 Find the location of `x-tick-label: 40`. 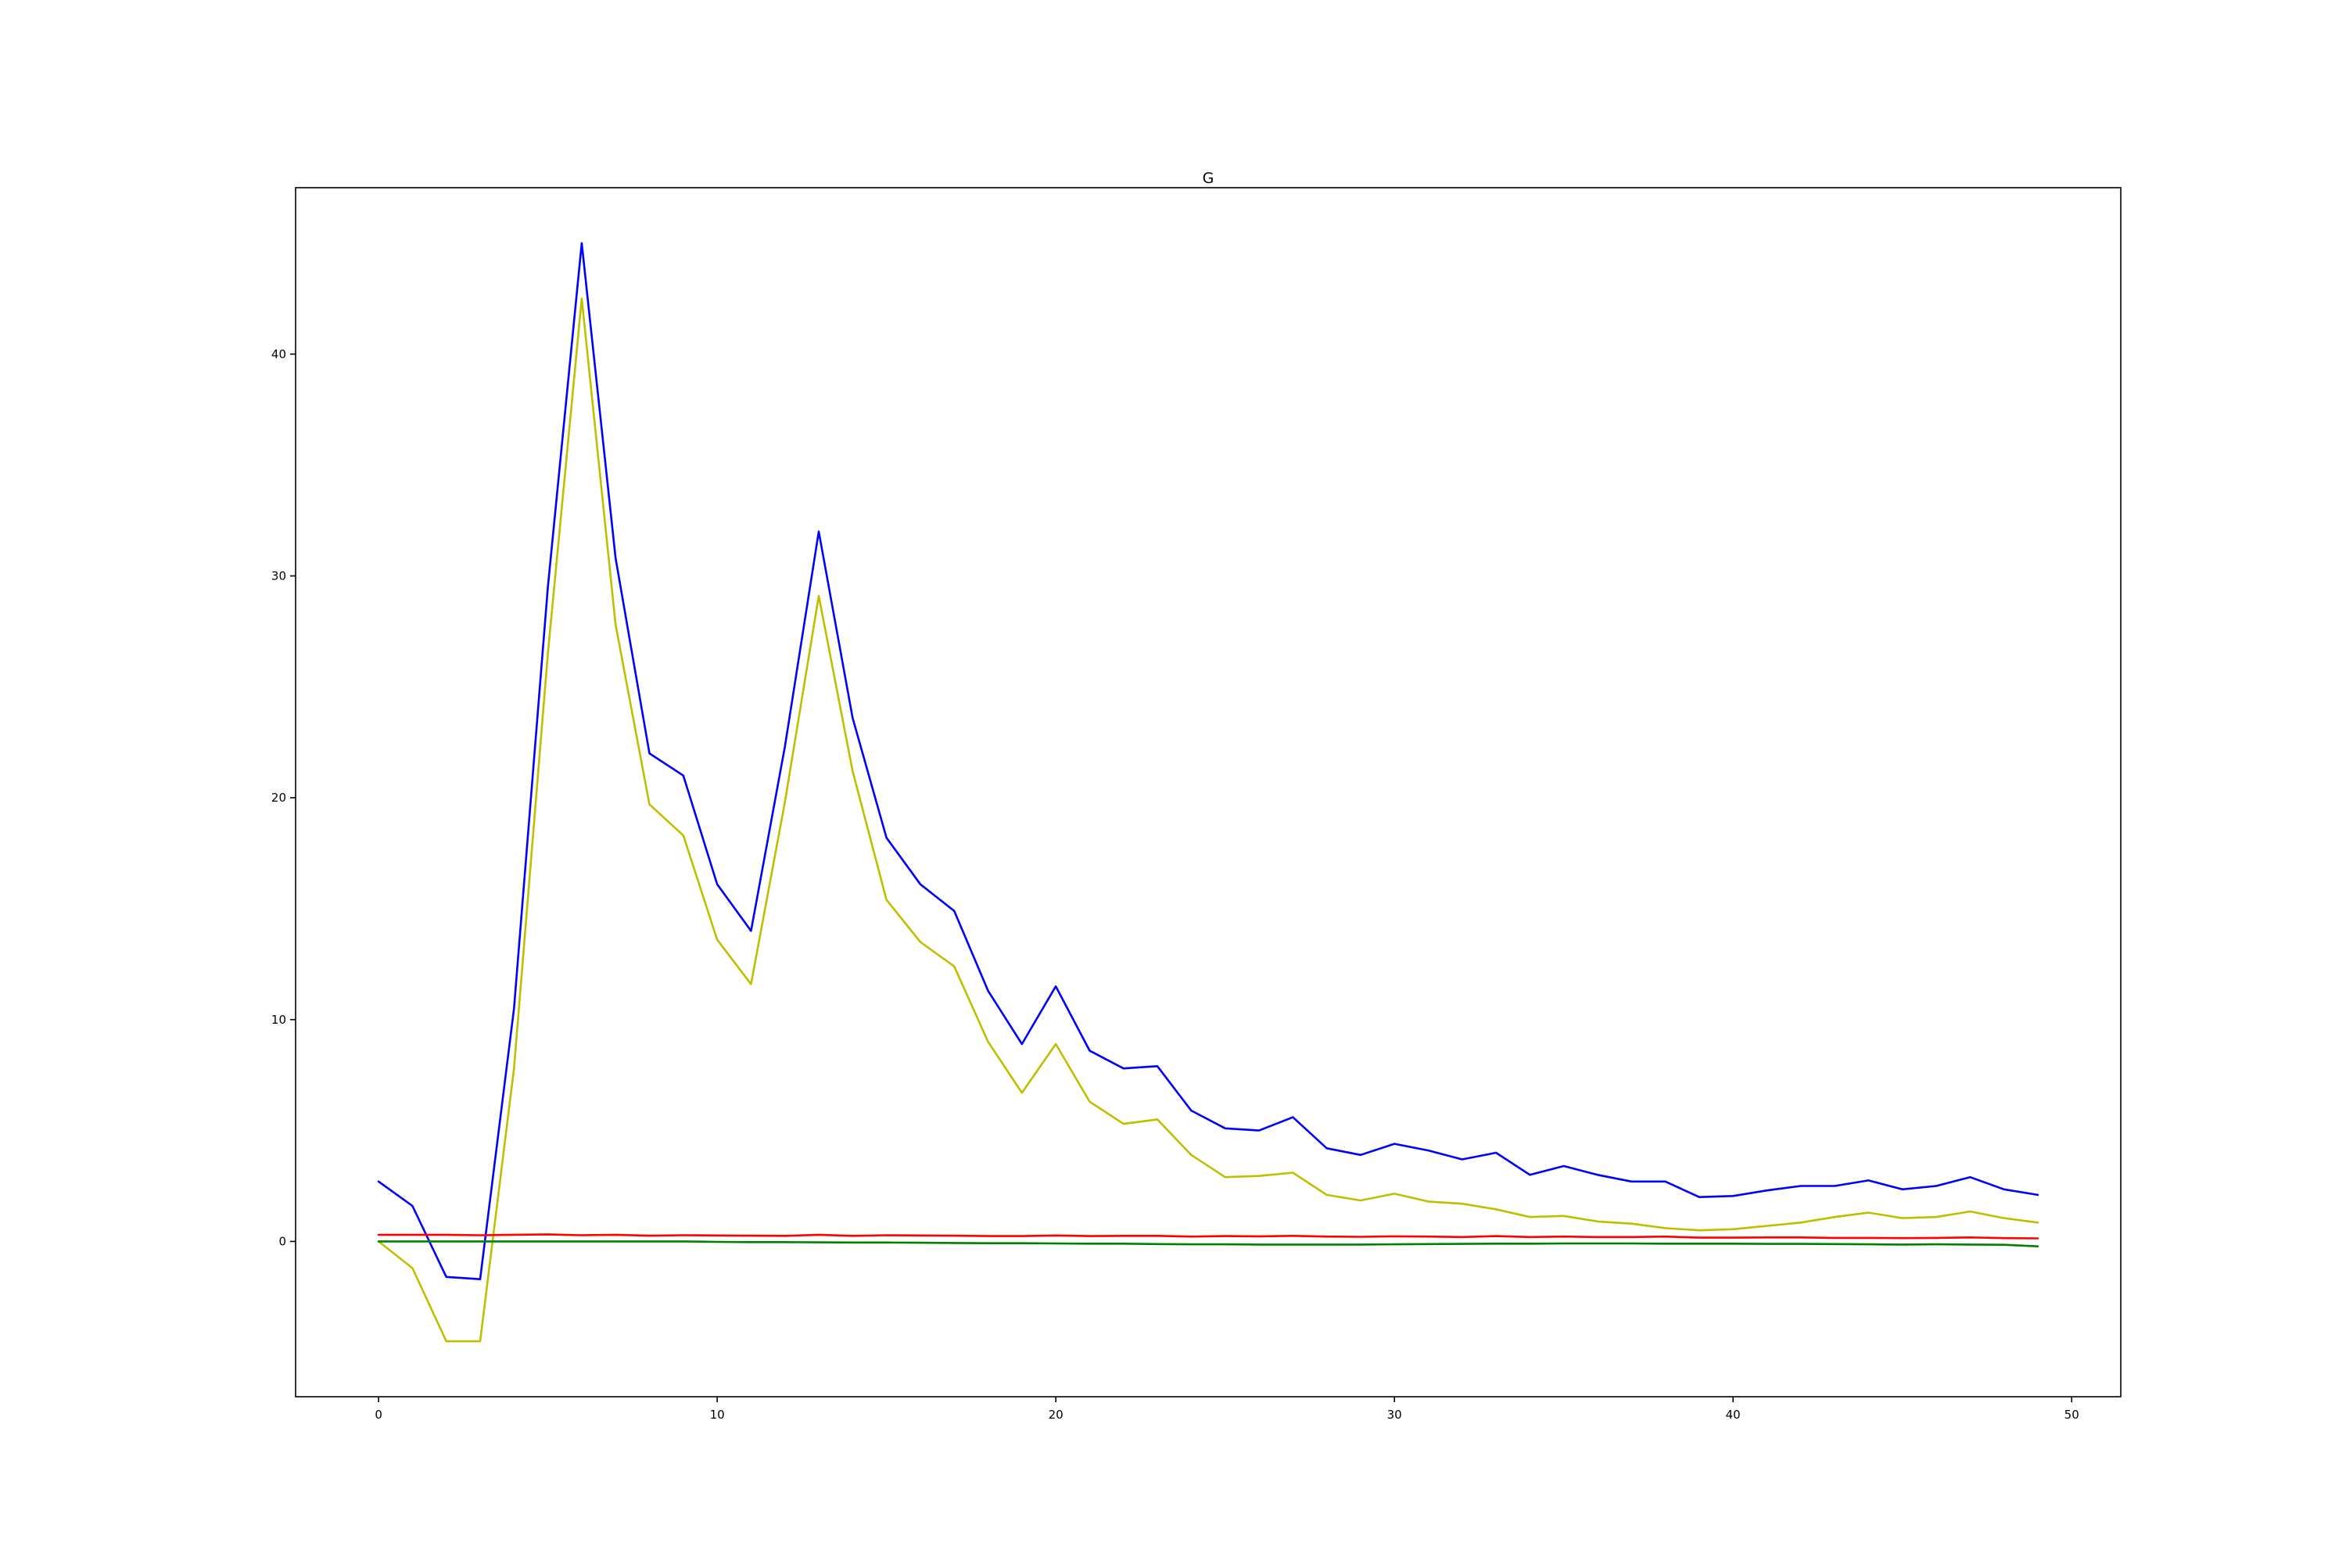

x-tick-label: 40 is located at coordinates (1733, 1415).